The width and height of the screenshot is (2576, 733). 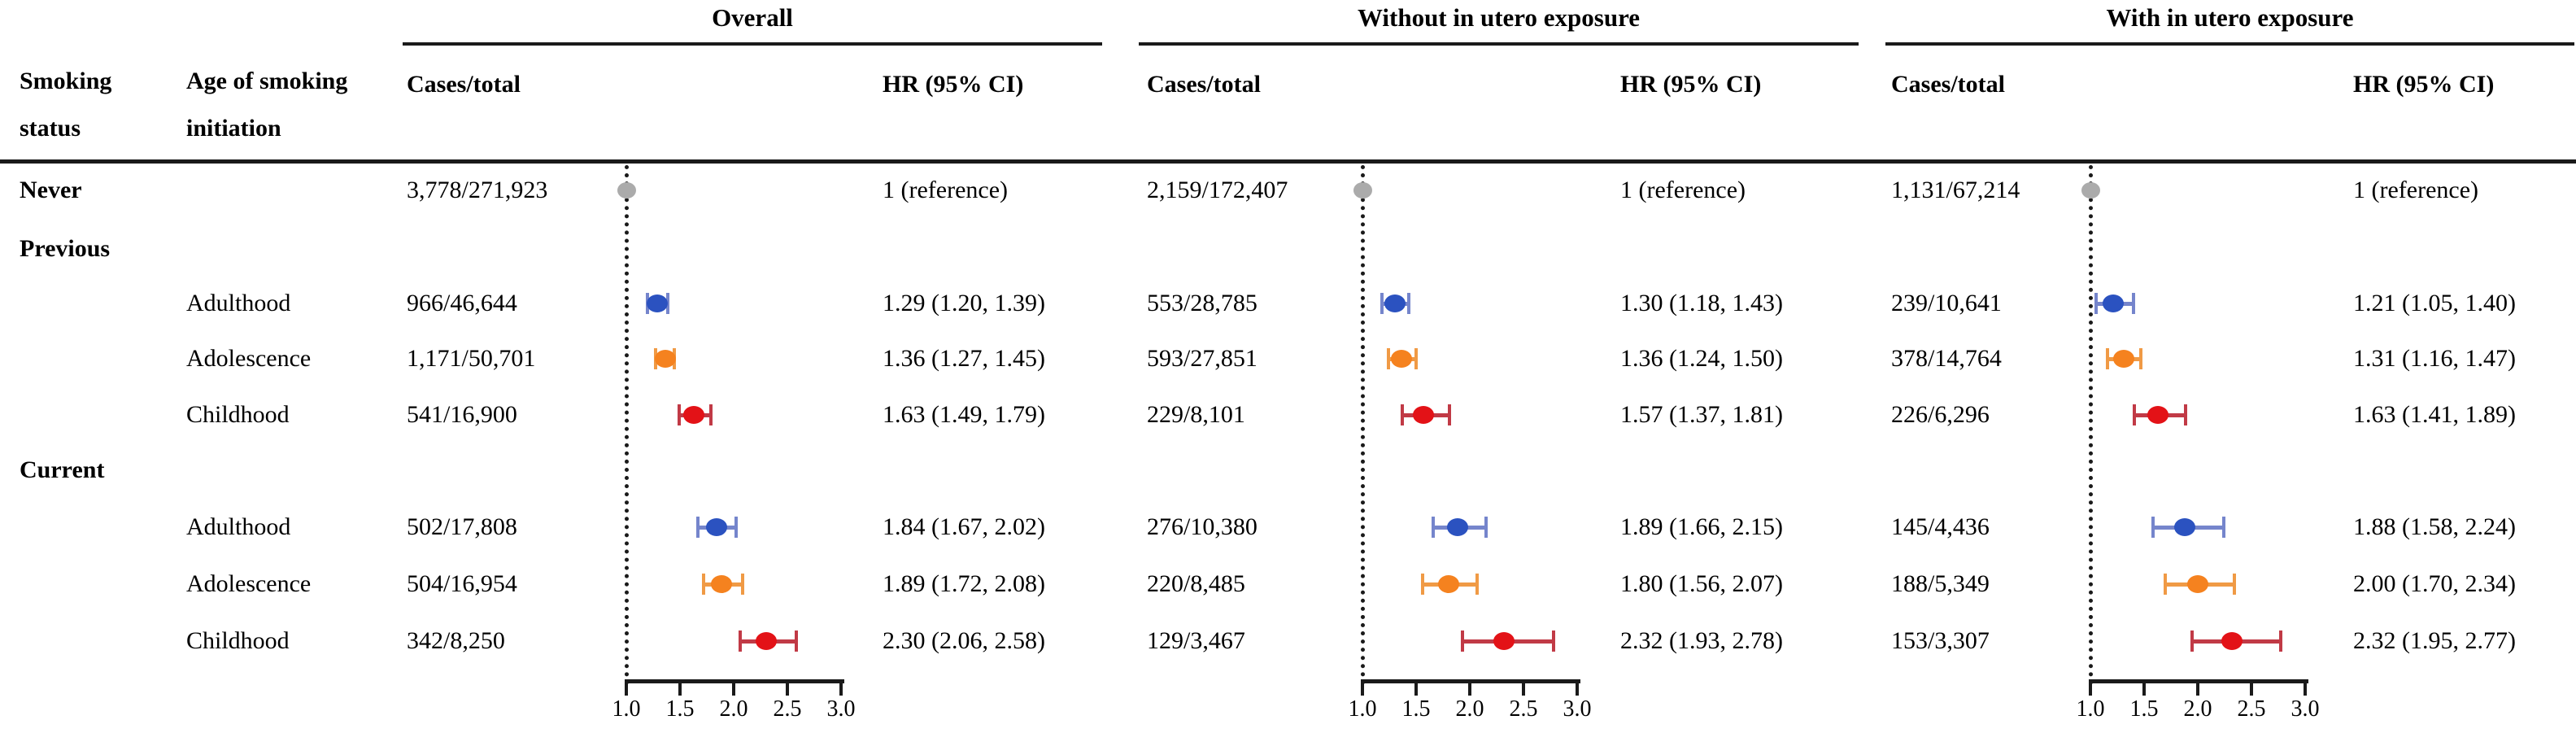 What do you see at coordinates (1288, 161) in the screenshot?
I see `header-separator-rule` at bounding box center [1288, 161].